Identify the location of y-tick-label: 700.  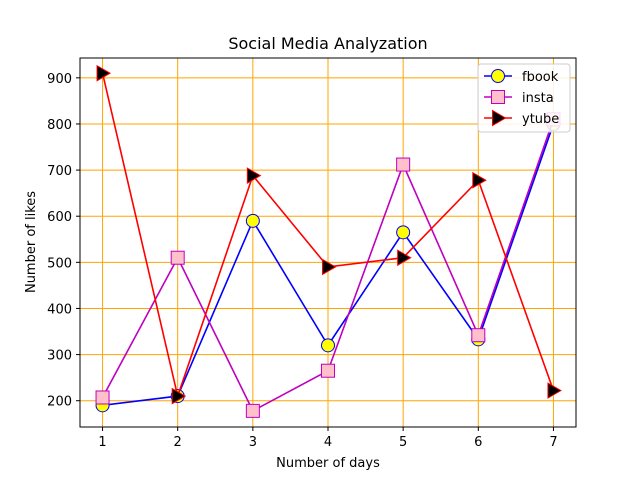
(59, 171).